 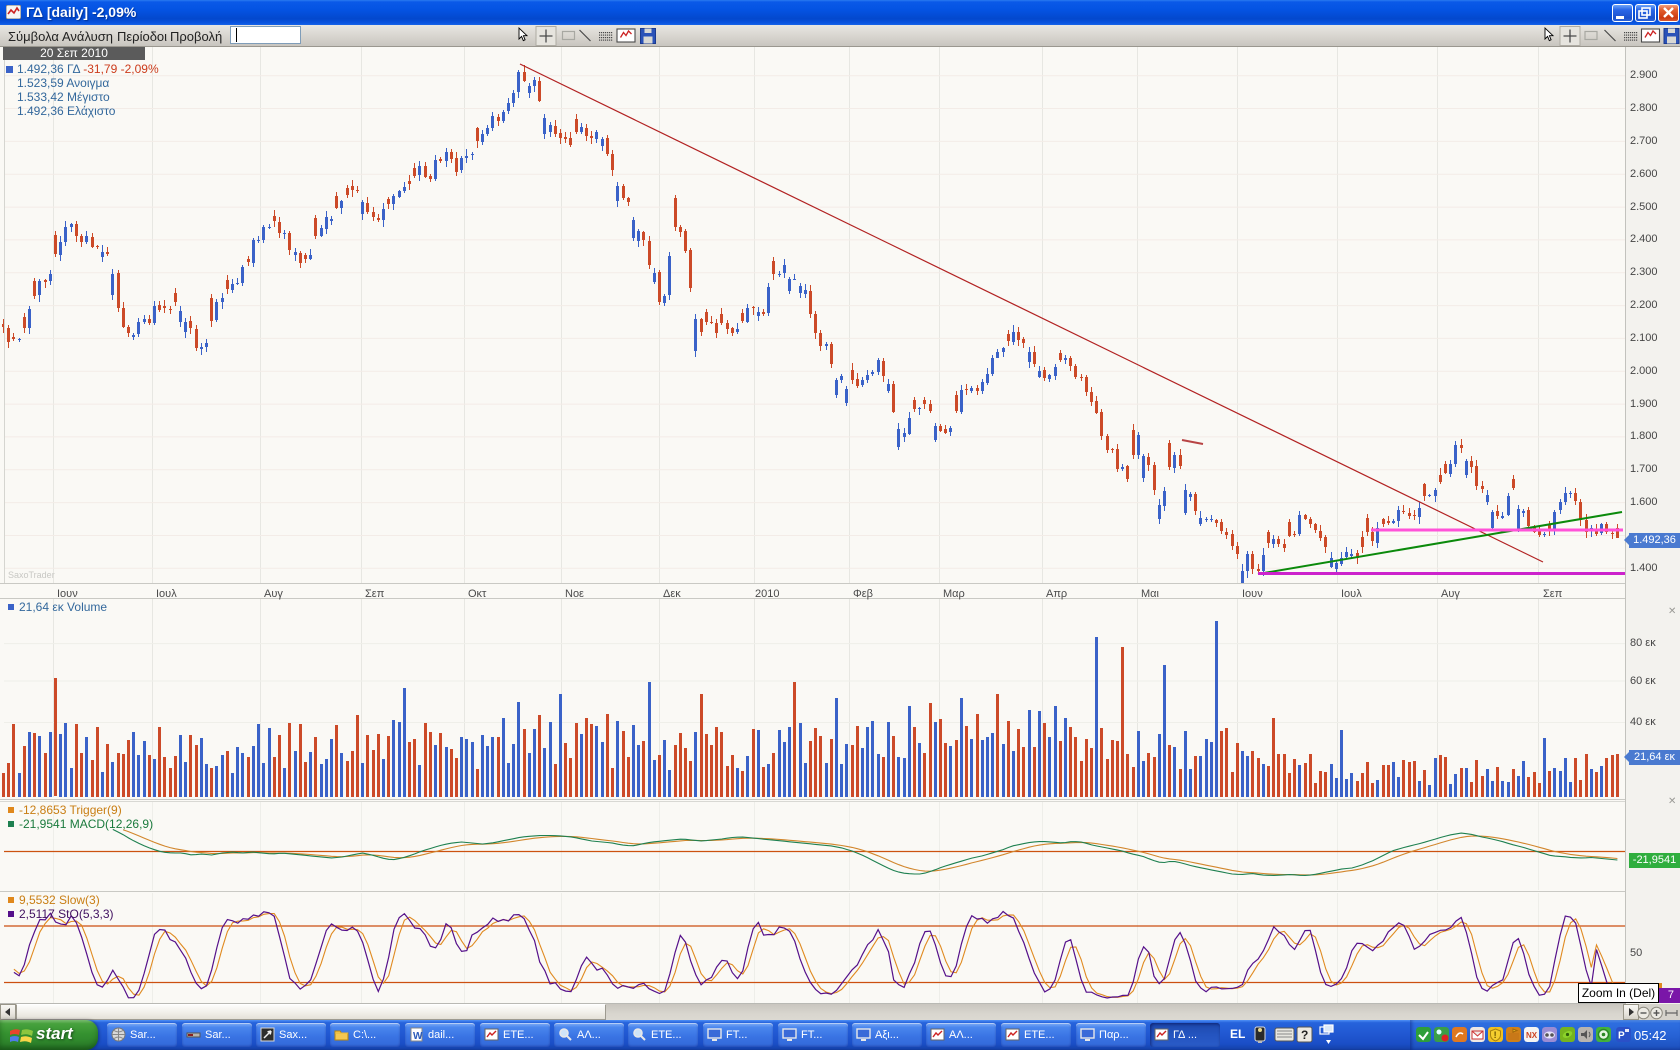 I want to click on svg-text: P, so click(x=1621, y=1036).